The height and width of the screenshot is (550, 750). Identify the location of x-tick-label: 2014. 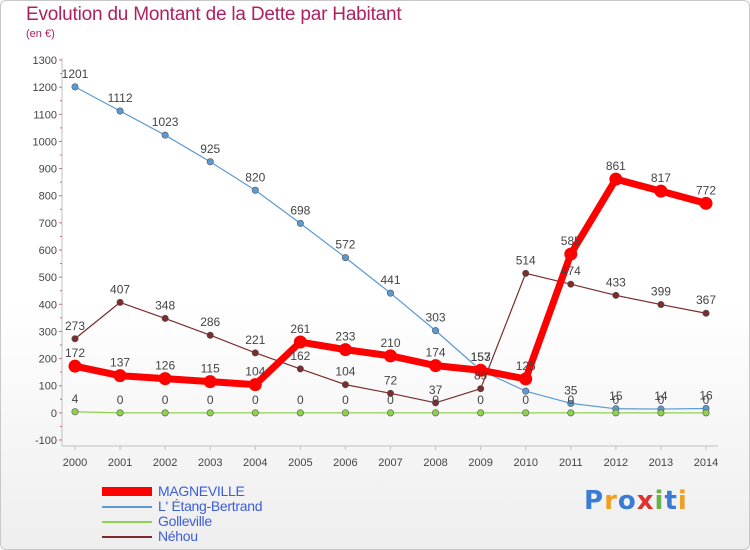
(706, 463).